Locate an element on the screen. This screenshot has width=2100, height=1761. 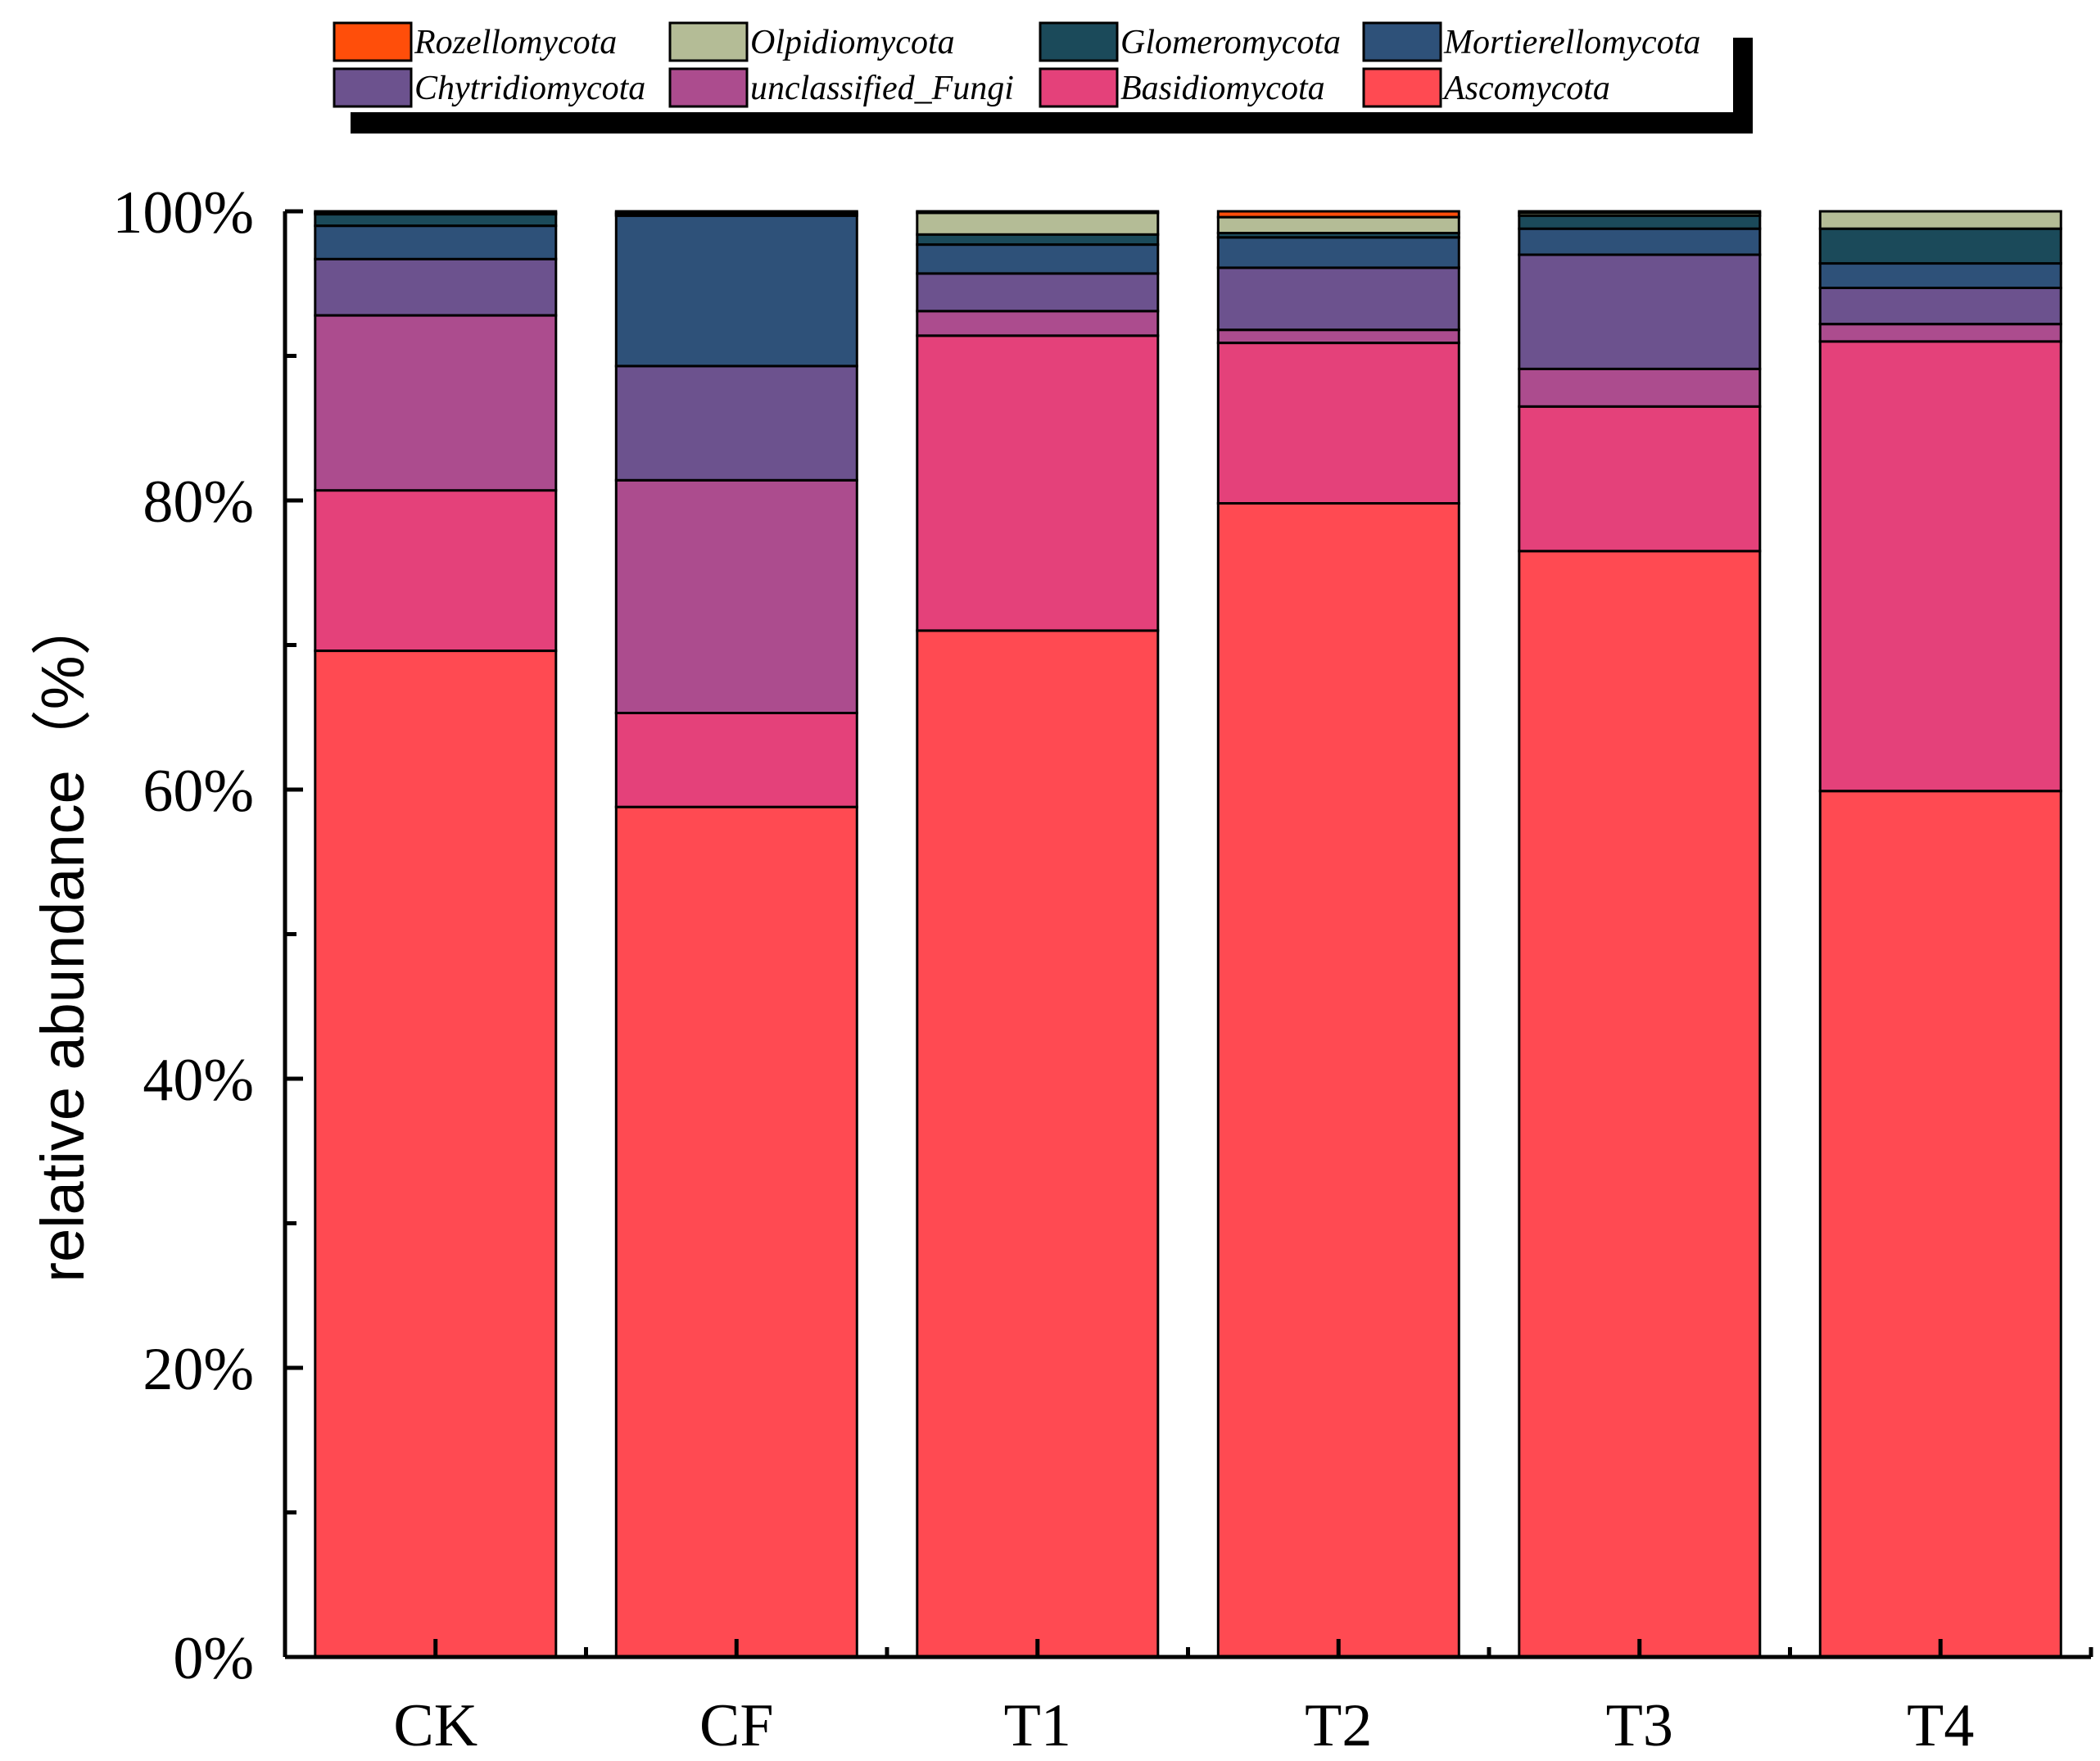
legend-swatch-ascomycota is located at coordinates (1402, 87).